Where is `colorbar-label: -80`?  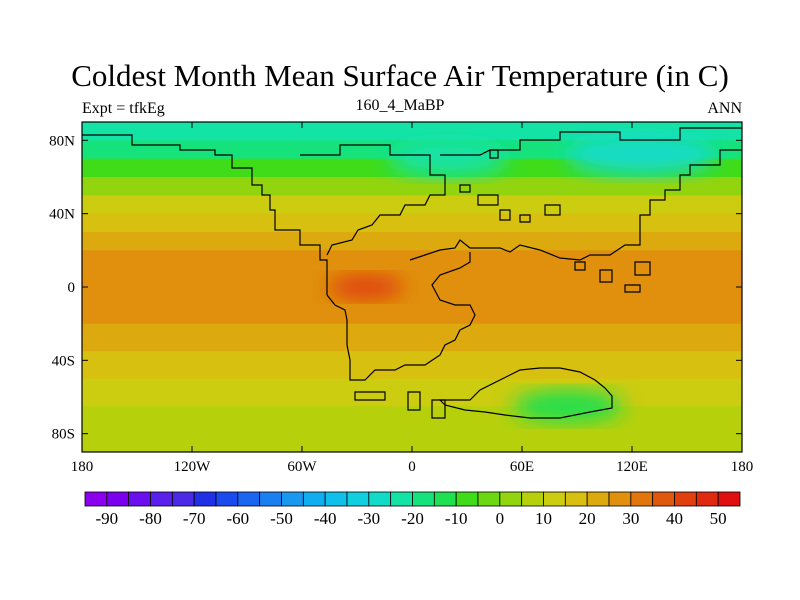
colorbar-label: -80 is located at coordinates (150, 518).